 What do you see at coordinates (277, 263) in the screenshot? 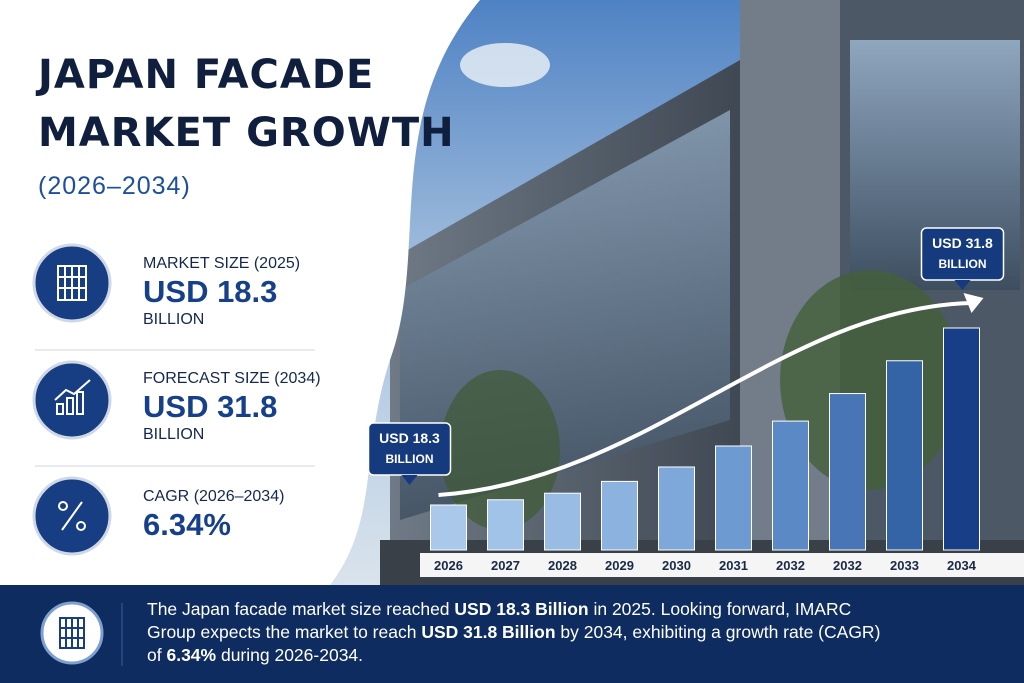
I see `stat-note: (2025)` at bounding box center [277, 263].